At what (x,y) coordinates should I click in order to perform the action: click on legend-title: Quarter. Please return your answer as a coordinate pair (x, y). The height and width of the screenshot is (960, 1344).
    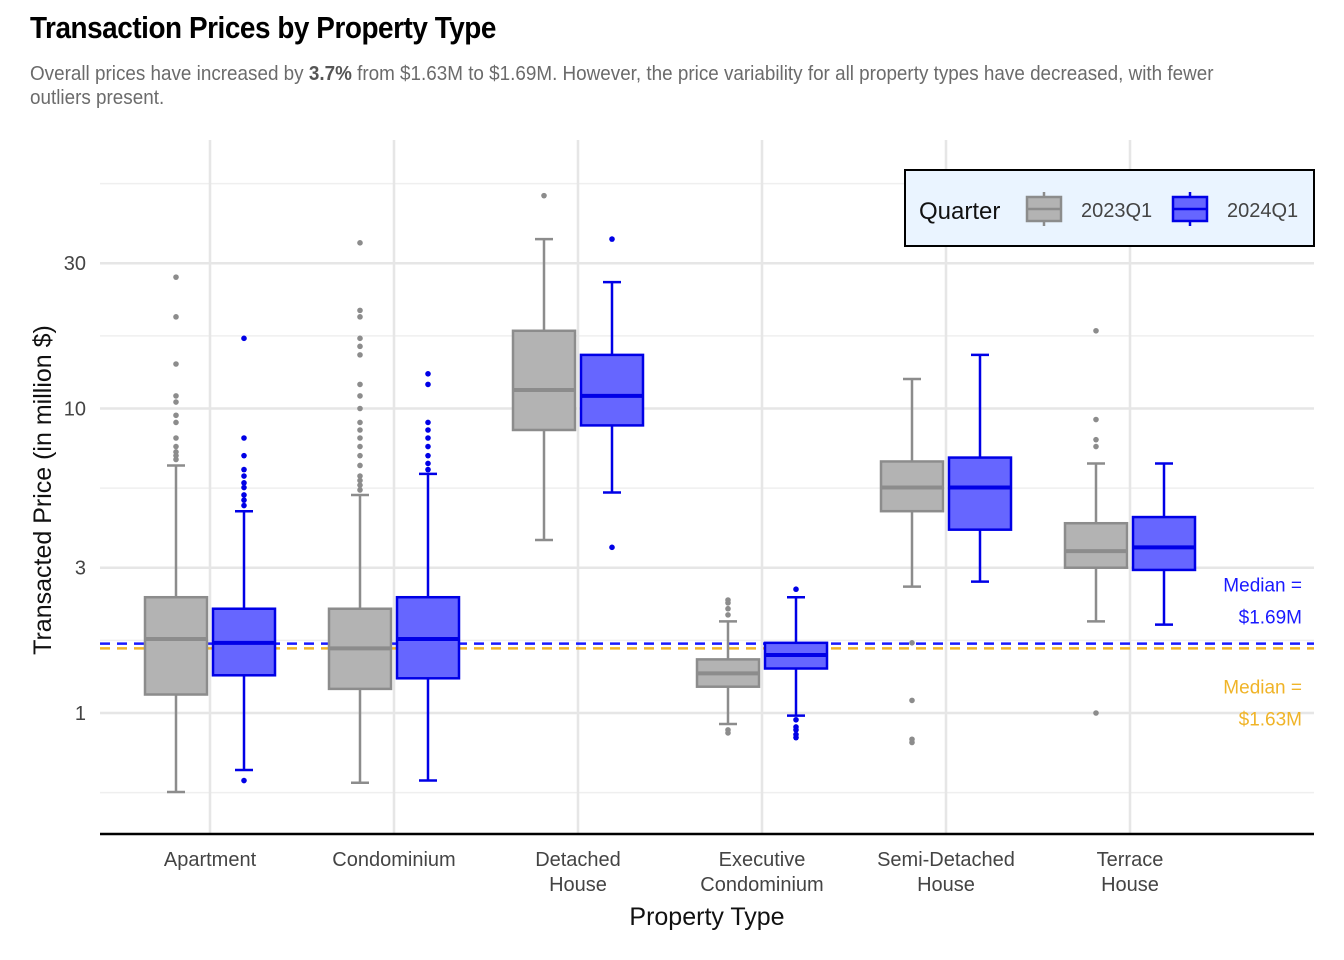
    Looking at the image, I should click on (959, 211).